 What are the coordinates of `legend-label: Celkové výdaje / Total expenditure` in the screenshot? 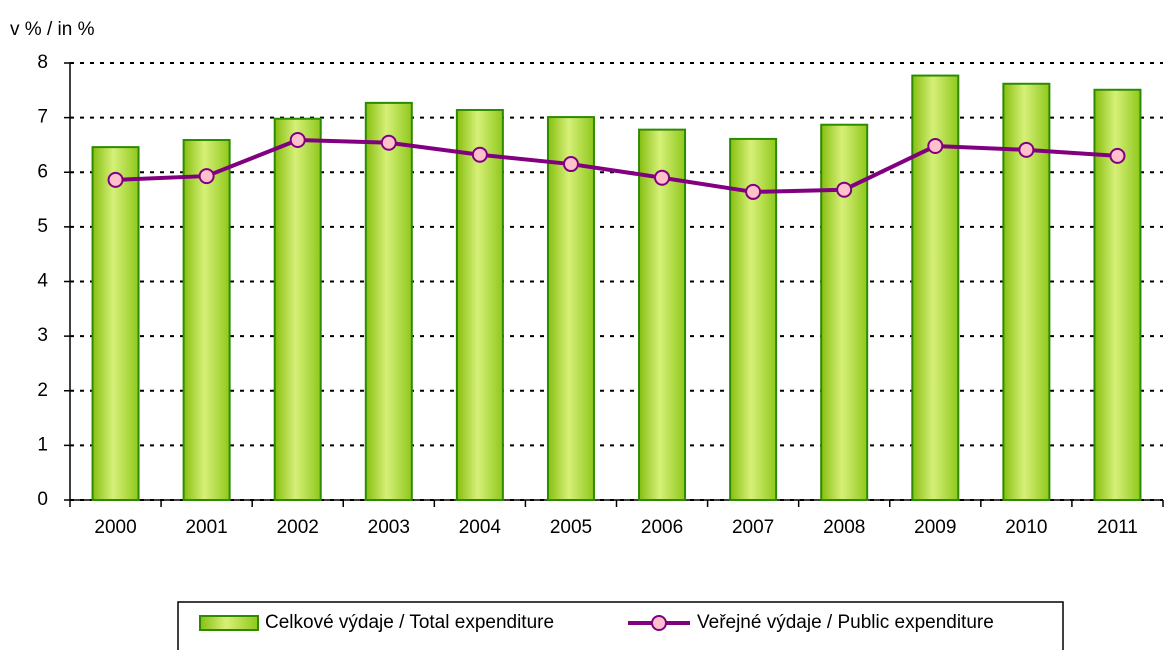 It's located at (409, 622).